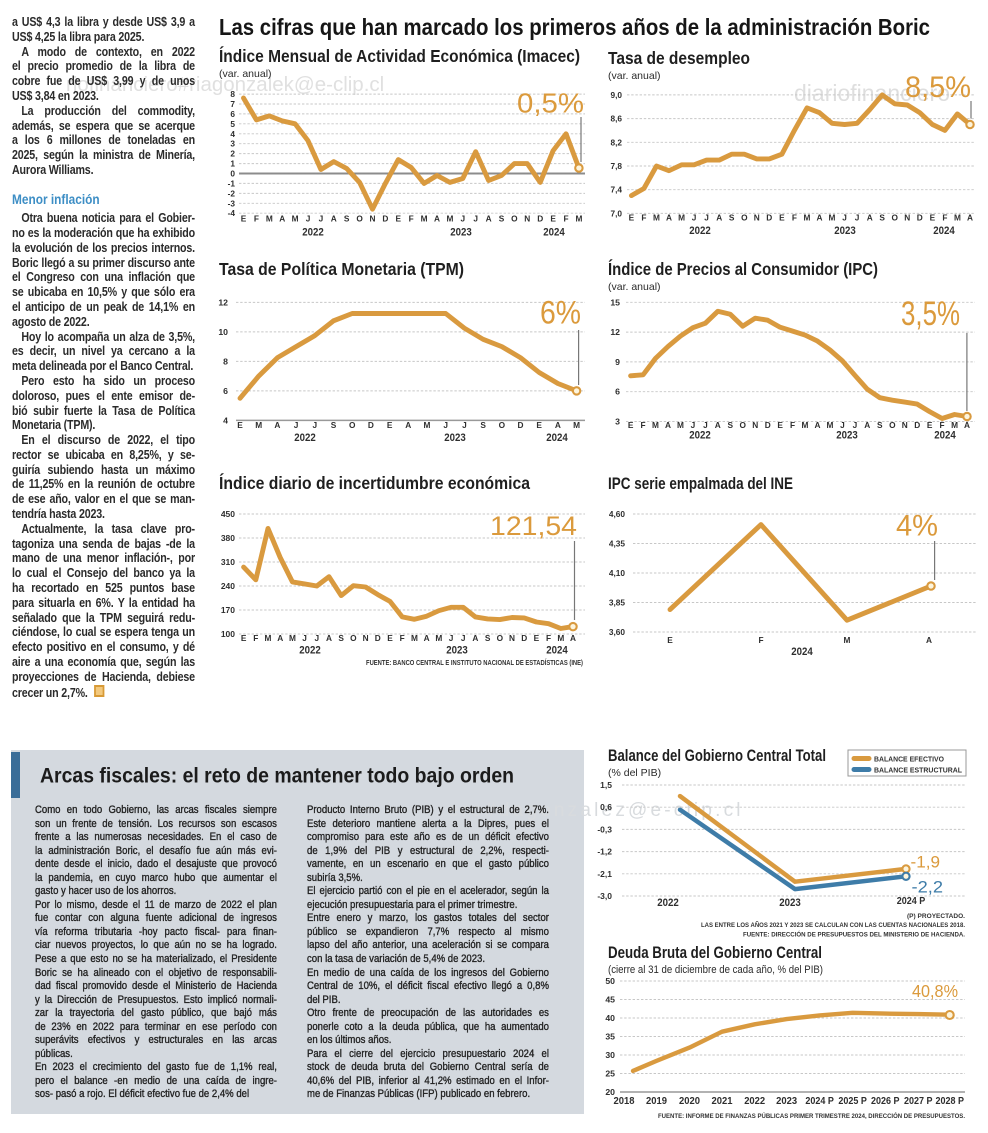 The height and width of the screenshot is (1133, 988). Describe the element at coordinates (610, 1037) in the screenshot. I see `svg-text: 35` at that location.